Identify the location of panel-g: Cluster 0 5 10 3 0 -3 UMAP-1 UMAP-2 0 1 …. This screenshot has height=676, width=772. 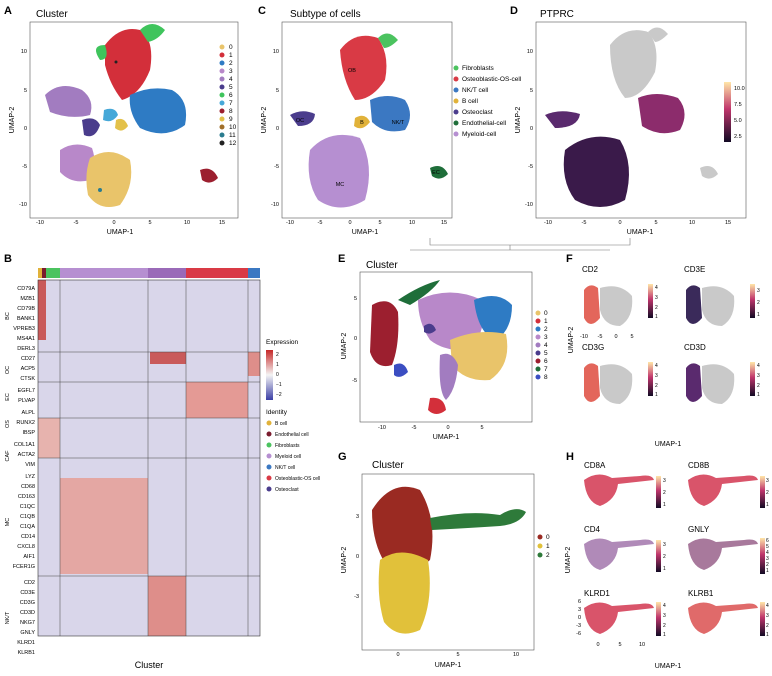
(445, 564).